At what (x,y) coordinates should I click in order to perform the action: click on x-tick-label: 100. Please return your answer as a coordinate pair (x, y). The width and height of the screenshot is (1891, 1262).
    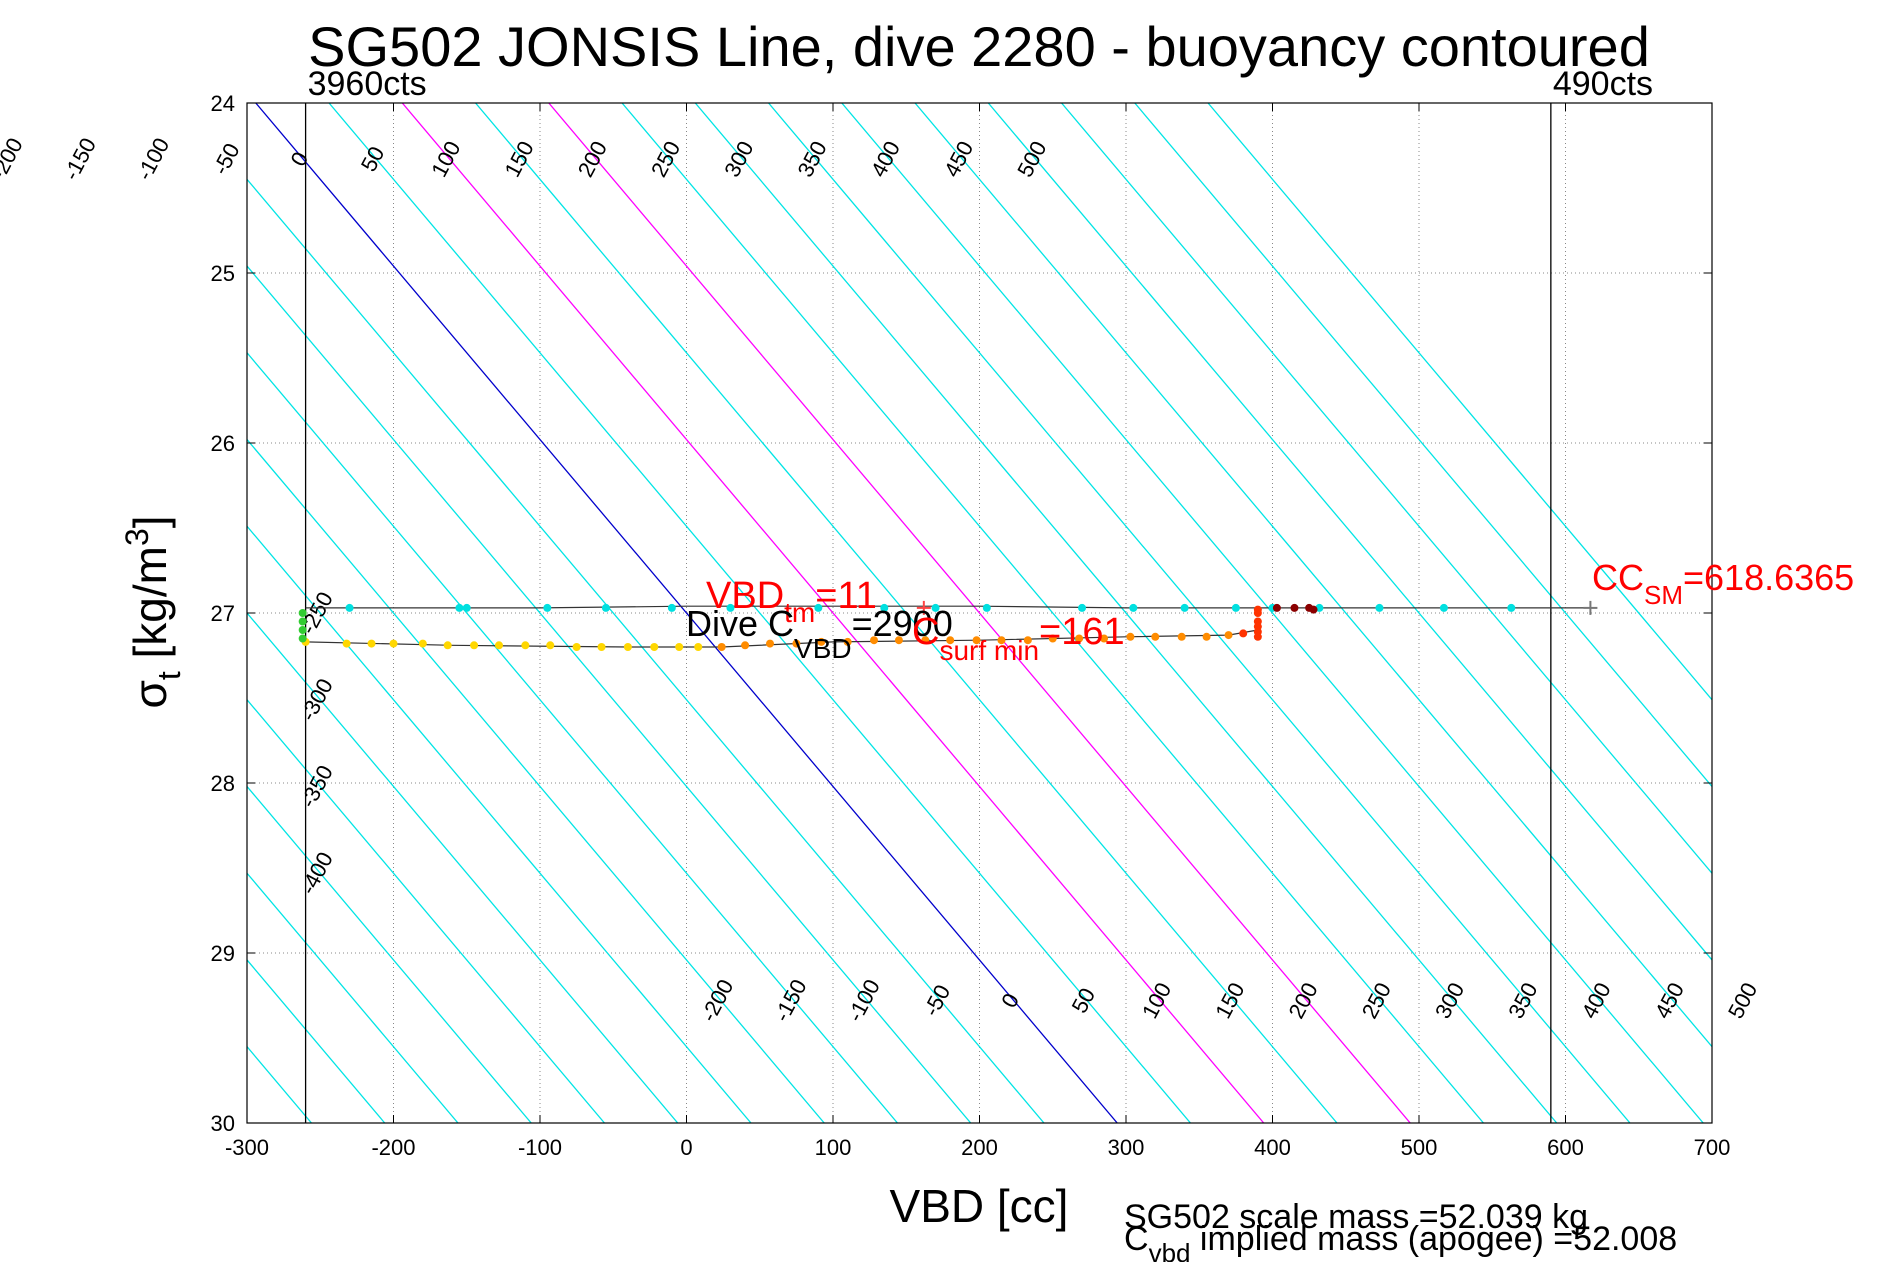
    Looking at the image, I should click on (833, 1147).